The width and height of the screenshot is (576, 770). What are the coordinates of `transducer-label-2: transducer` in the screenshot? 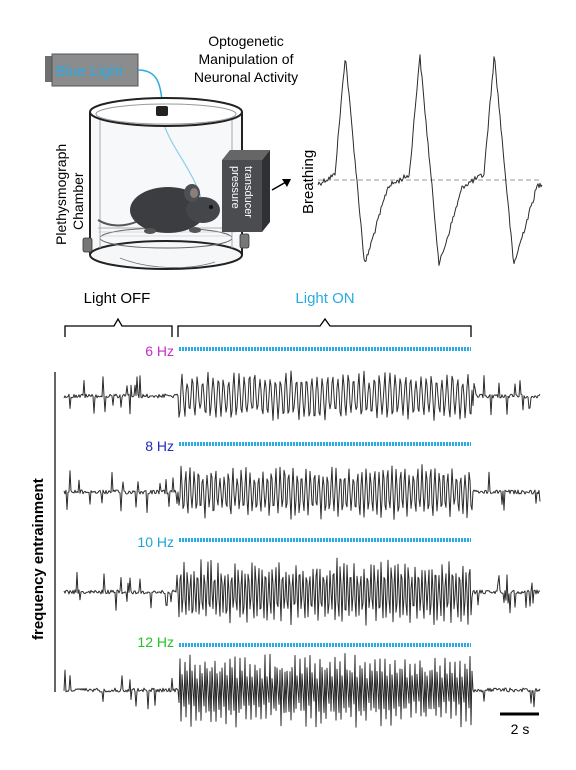 It's located at (248, 192).